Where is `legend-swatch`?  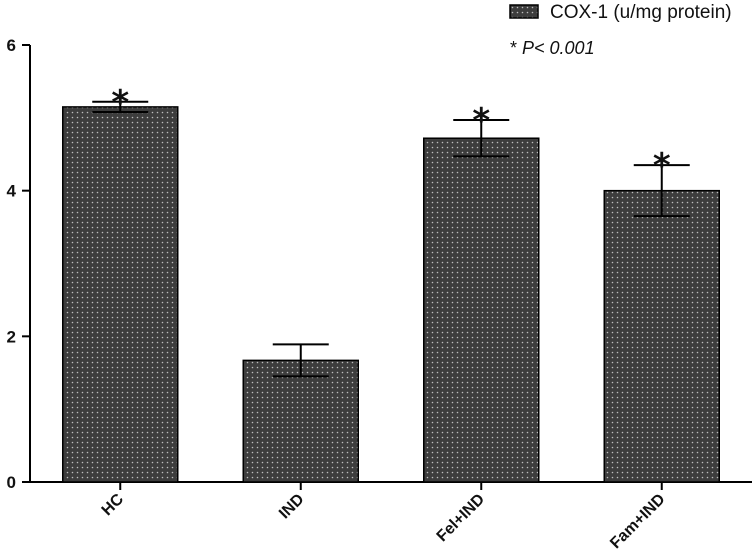 legend-swatch is located at coordinates (524, 11).